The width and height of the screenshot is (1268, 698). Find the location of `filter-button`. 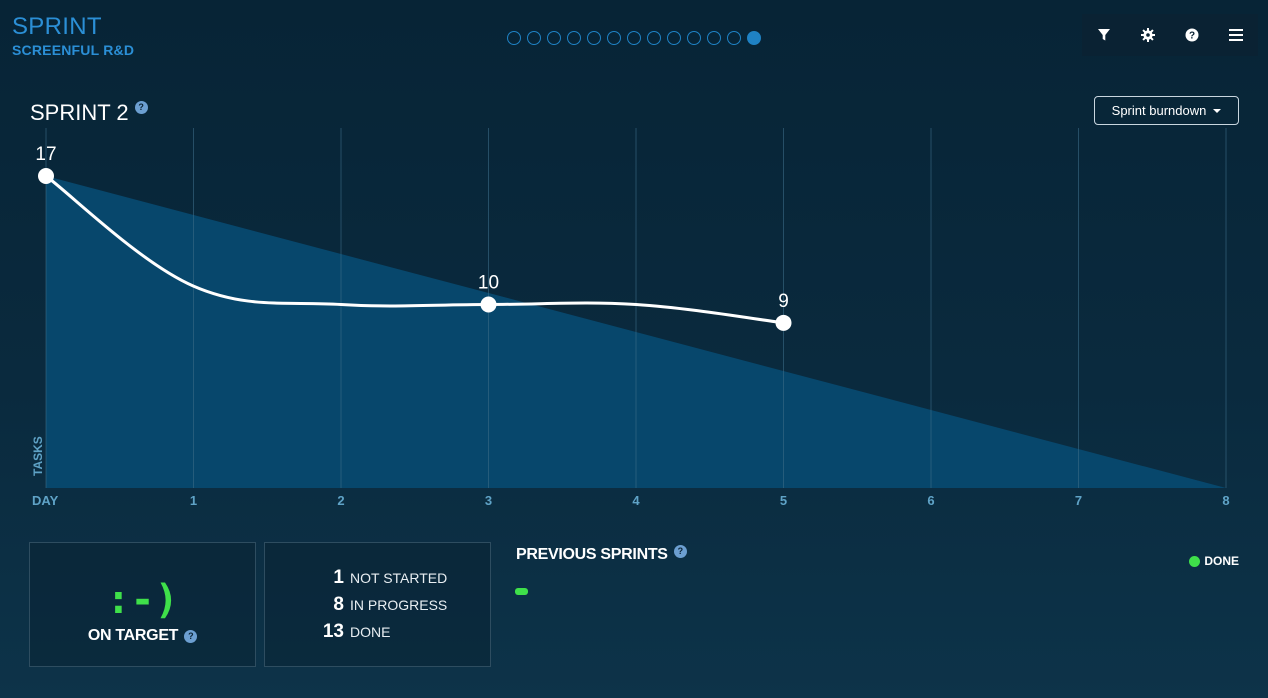

filter-button is located at coordinates (1104, 35).